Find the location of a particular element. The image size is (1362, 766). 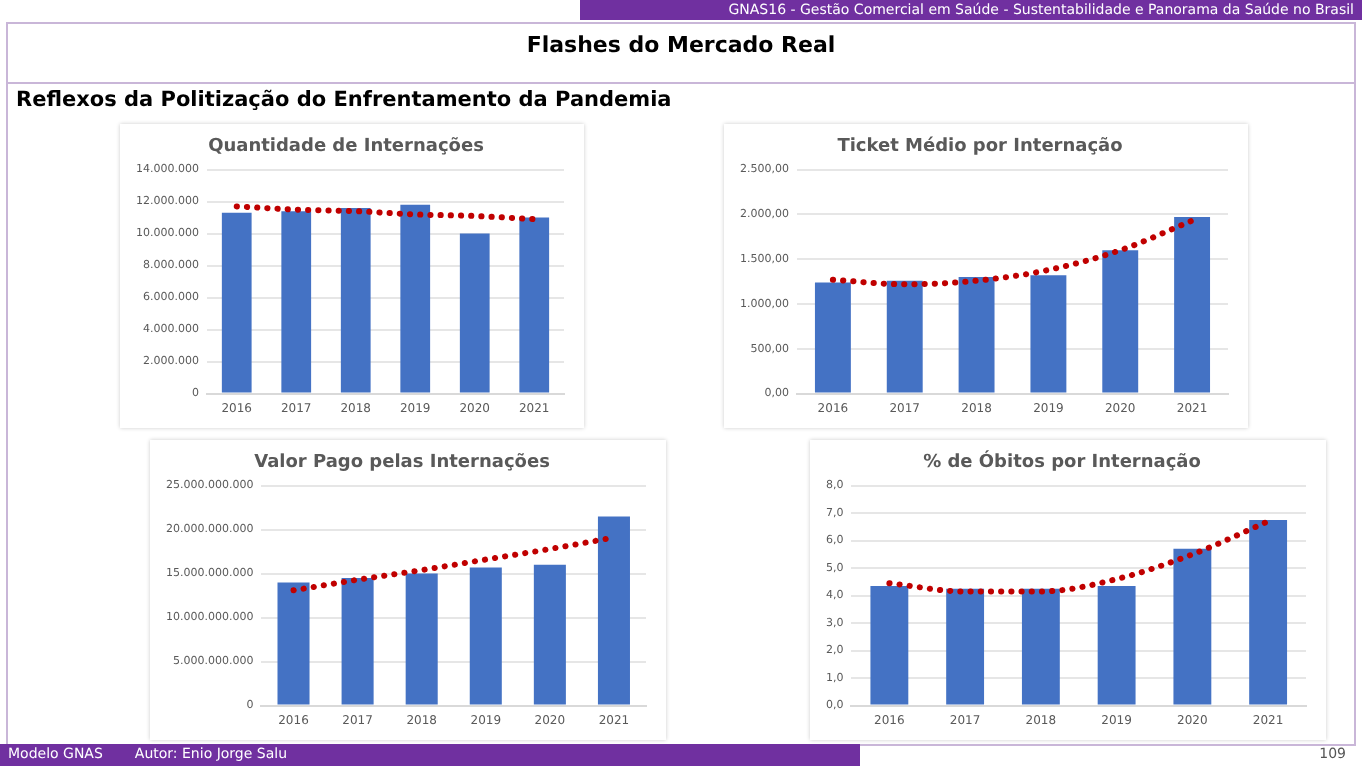

text: Flashes do Mercado Real is located at coordinates (681, 45).